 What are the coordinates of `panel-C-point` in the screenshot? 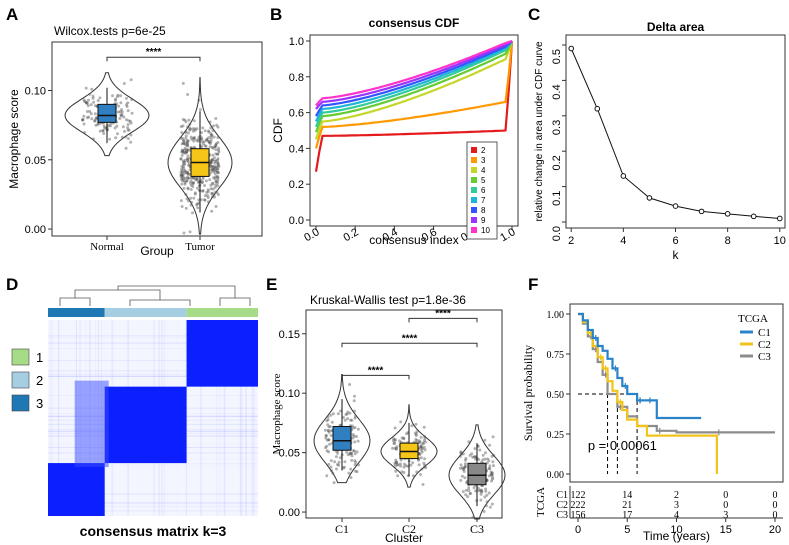 It's located at (701, 211).